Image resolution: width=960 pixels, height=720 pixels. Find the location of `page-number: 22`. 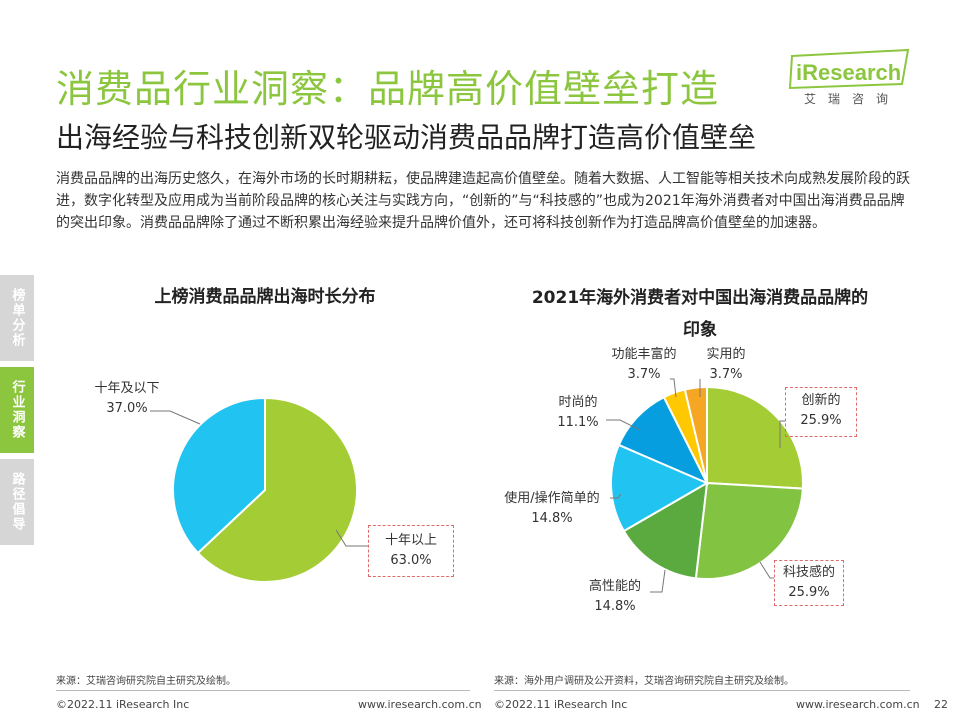

page-number: 22 is located at coordinates (941, 704).